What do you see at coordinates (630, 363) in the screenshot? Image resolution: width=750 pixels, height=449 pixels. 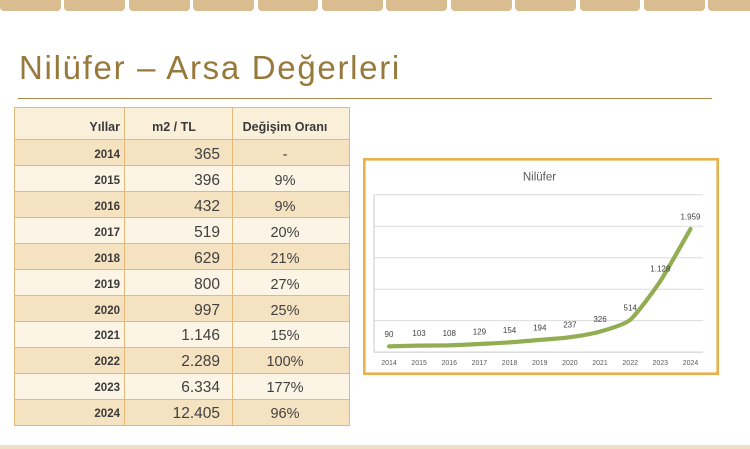 I see `svg-text: 2022` at bounding box center [630, 363].